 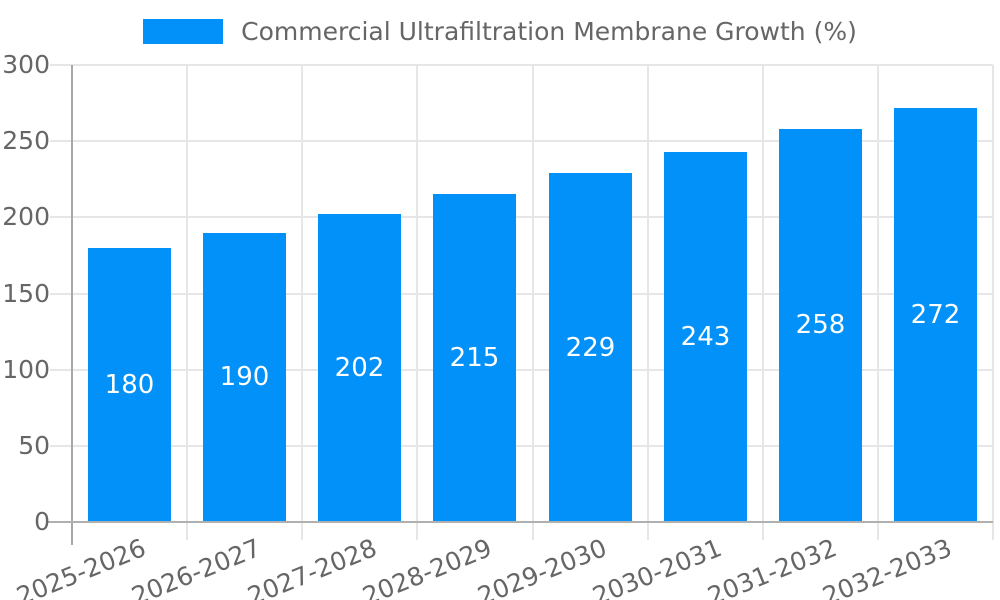 What do you see at coordinates (26, 293) in the screenshot?
I see `y-tick-label: 150` at bounding box center [26, 293].